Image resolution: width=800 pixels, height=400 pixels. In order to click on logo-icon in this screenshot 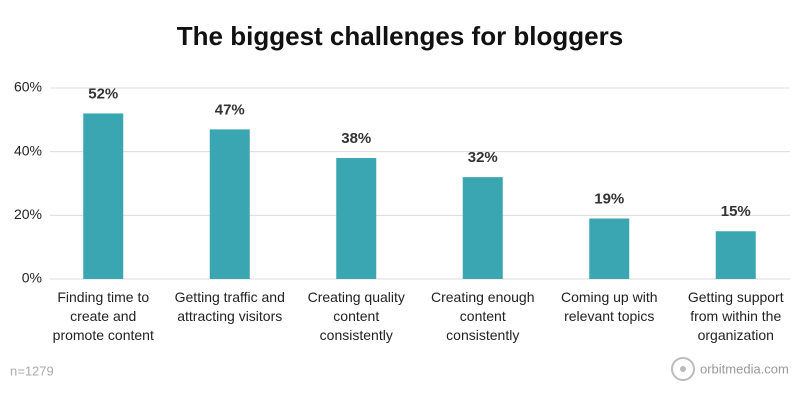, I will do `click(683, 369)`.